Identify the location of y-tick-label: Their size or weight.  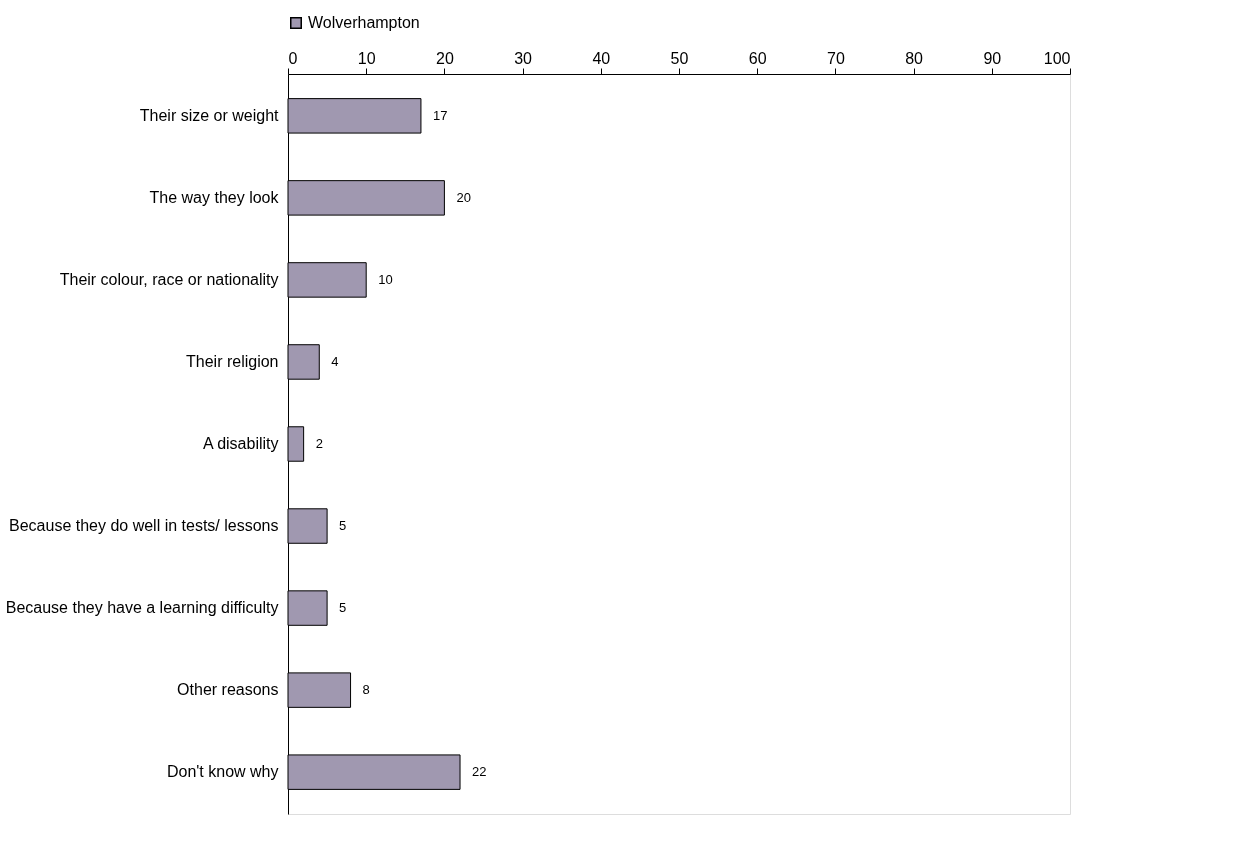
(209, 115).